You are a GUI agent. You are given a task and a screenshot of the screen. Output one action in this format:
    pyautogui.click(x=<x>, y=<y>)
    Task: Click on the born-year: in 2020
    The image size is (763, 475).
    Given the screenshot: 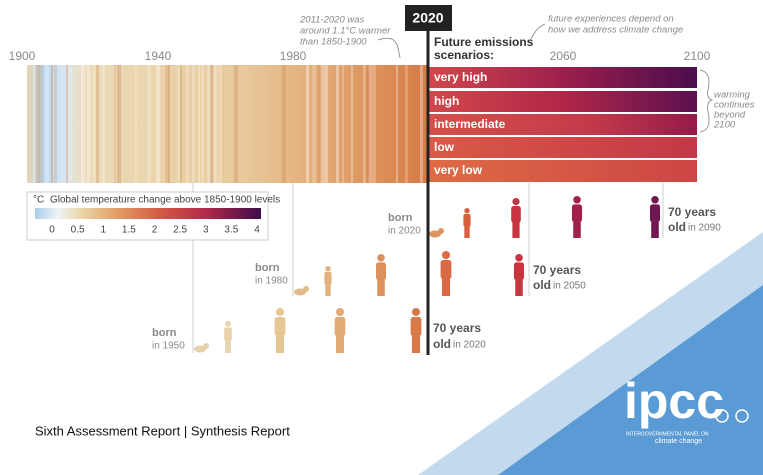 What is the action you would take?
    pyautogui.click(x=404, y=231)
    